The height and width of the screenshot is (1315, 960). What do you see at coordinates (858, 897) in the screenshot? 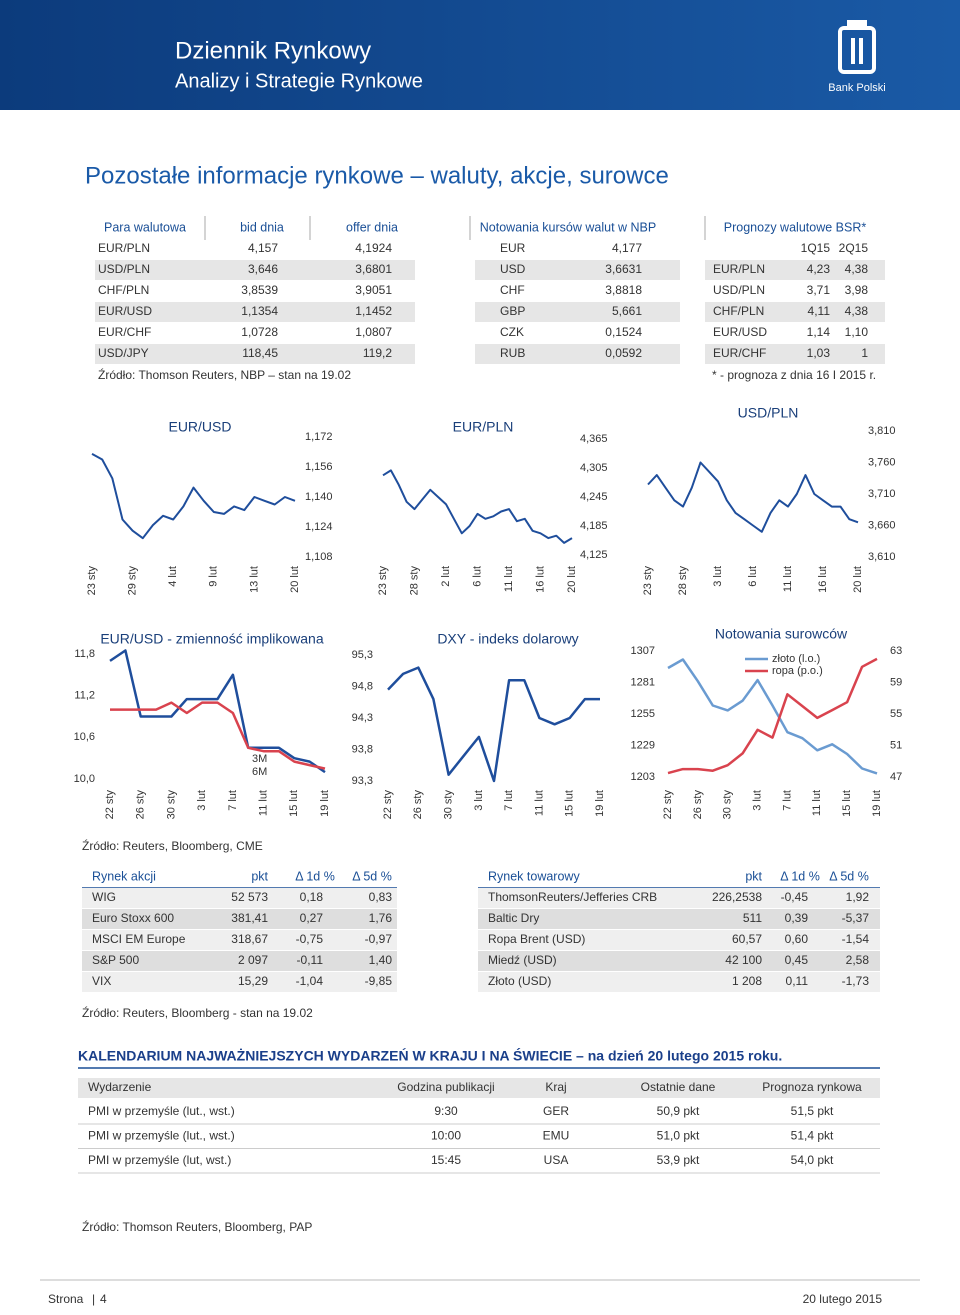
I see `cell: 1,92` at bounding box center [858, 897].